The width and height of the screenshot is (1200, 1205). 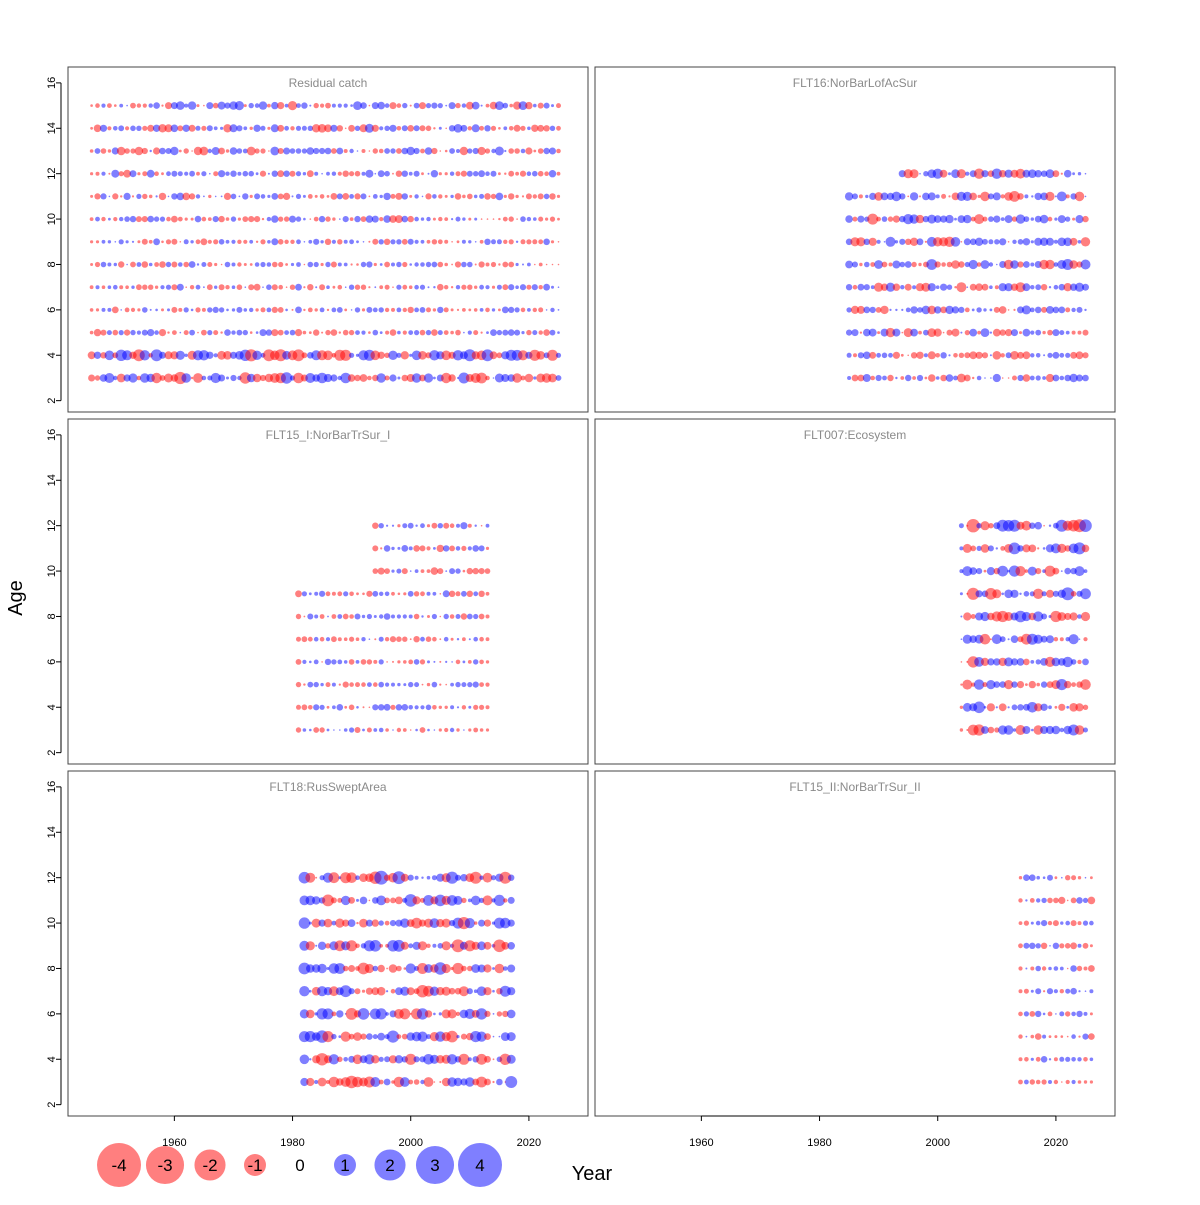 I want to click on y-tick-label: 8, so click(x=52, y=968).